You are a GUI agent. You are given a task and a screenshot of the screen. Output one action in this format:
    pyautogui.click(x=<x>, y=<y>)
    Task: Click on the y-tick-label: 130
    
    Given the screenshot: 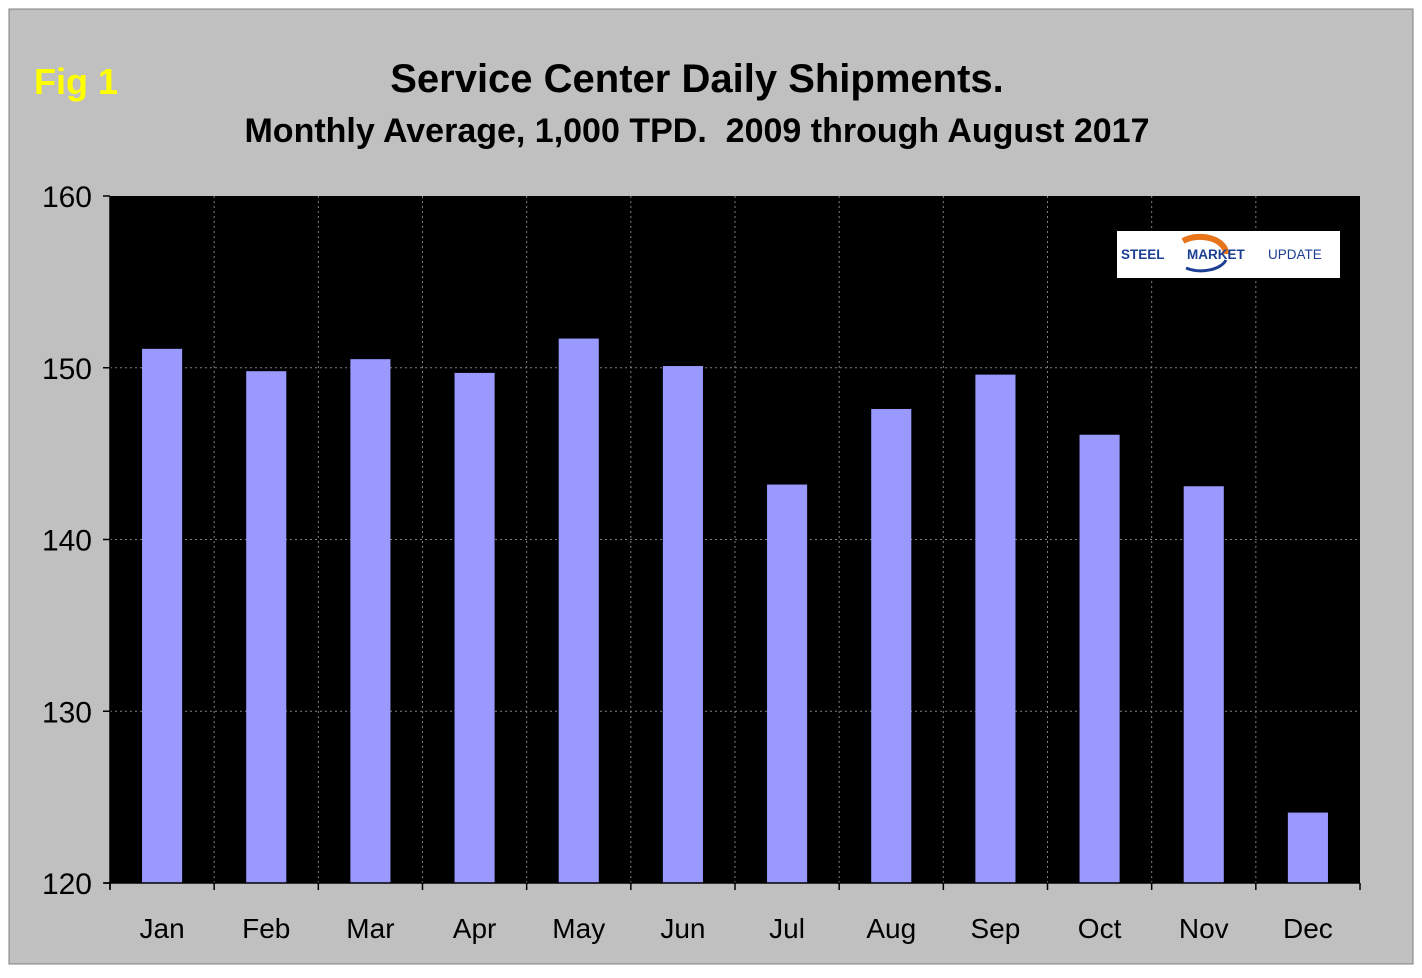 What is the action you would take?
    pyautogui.click(x=67, y=712)
    